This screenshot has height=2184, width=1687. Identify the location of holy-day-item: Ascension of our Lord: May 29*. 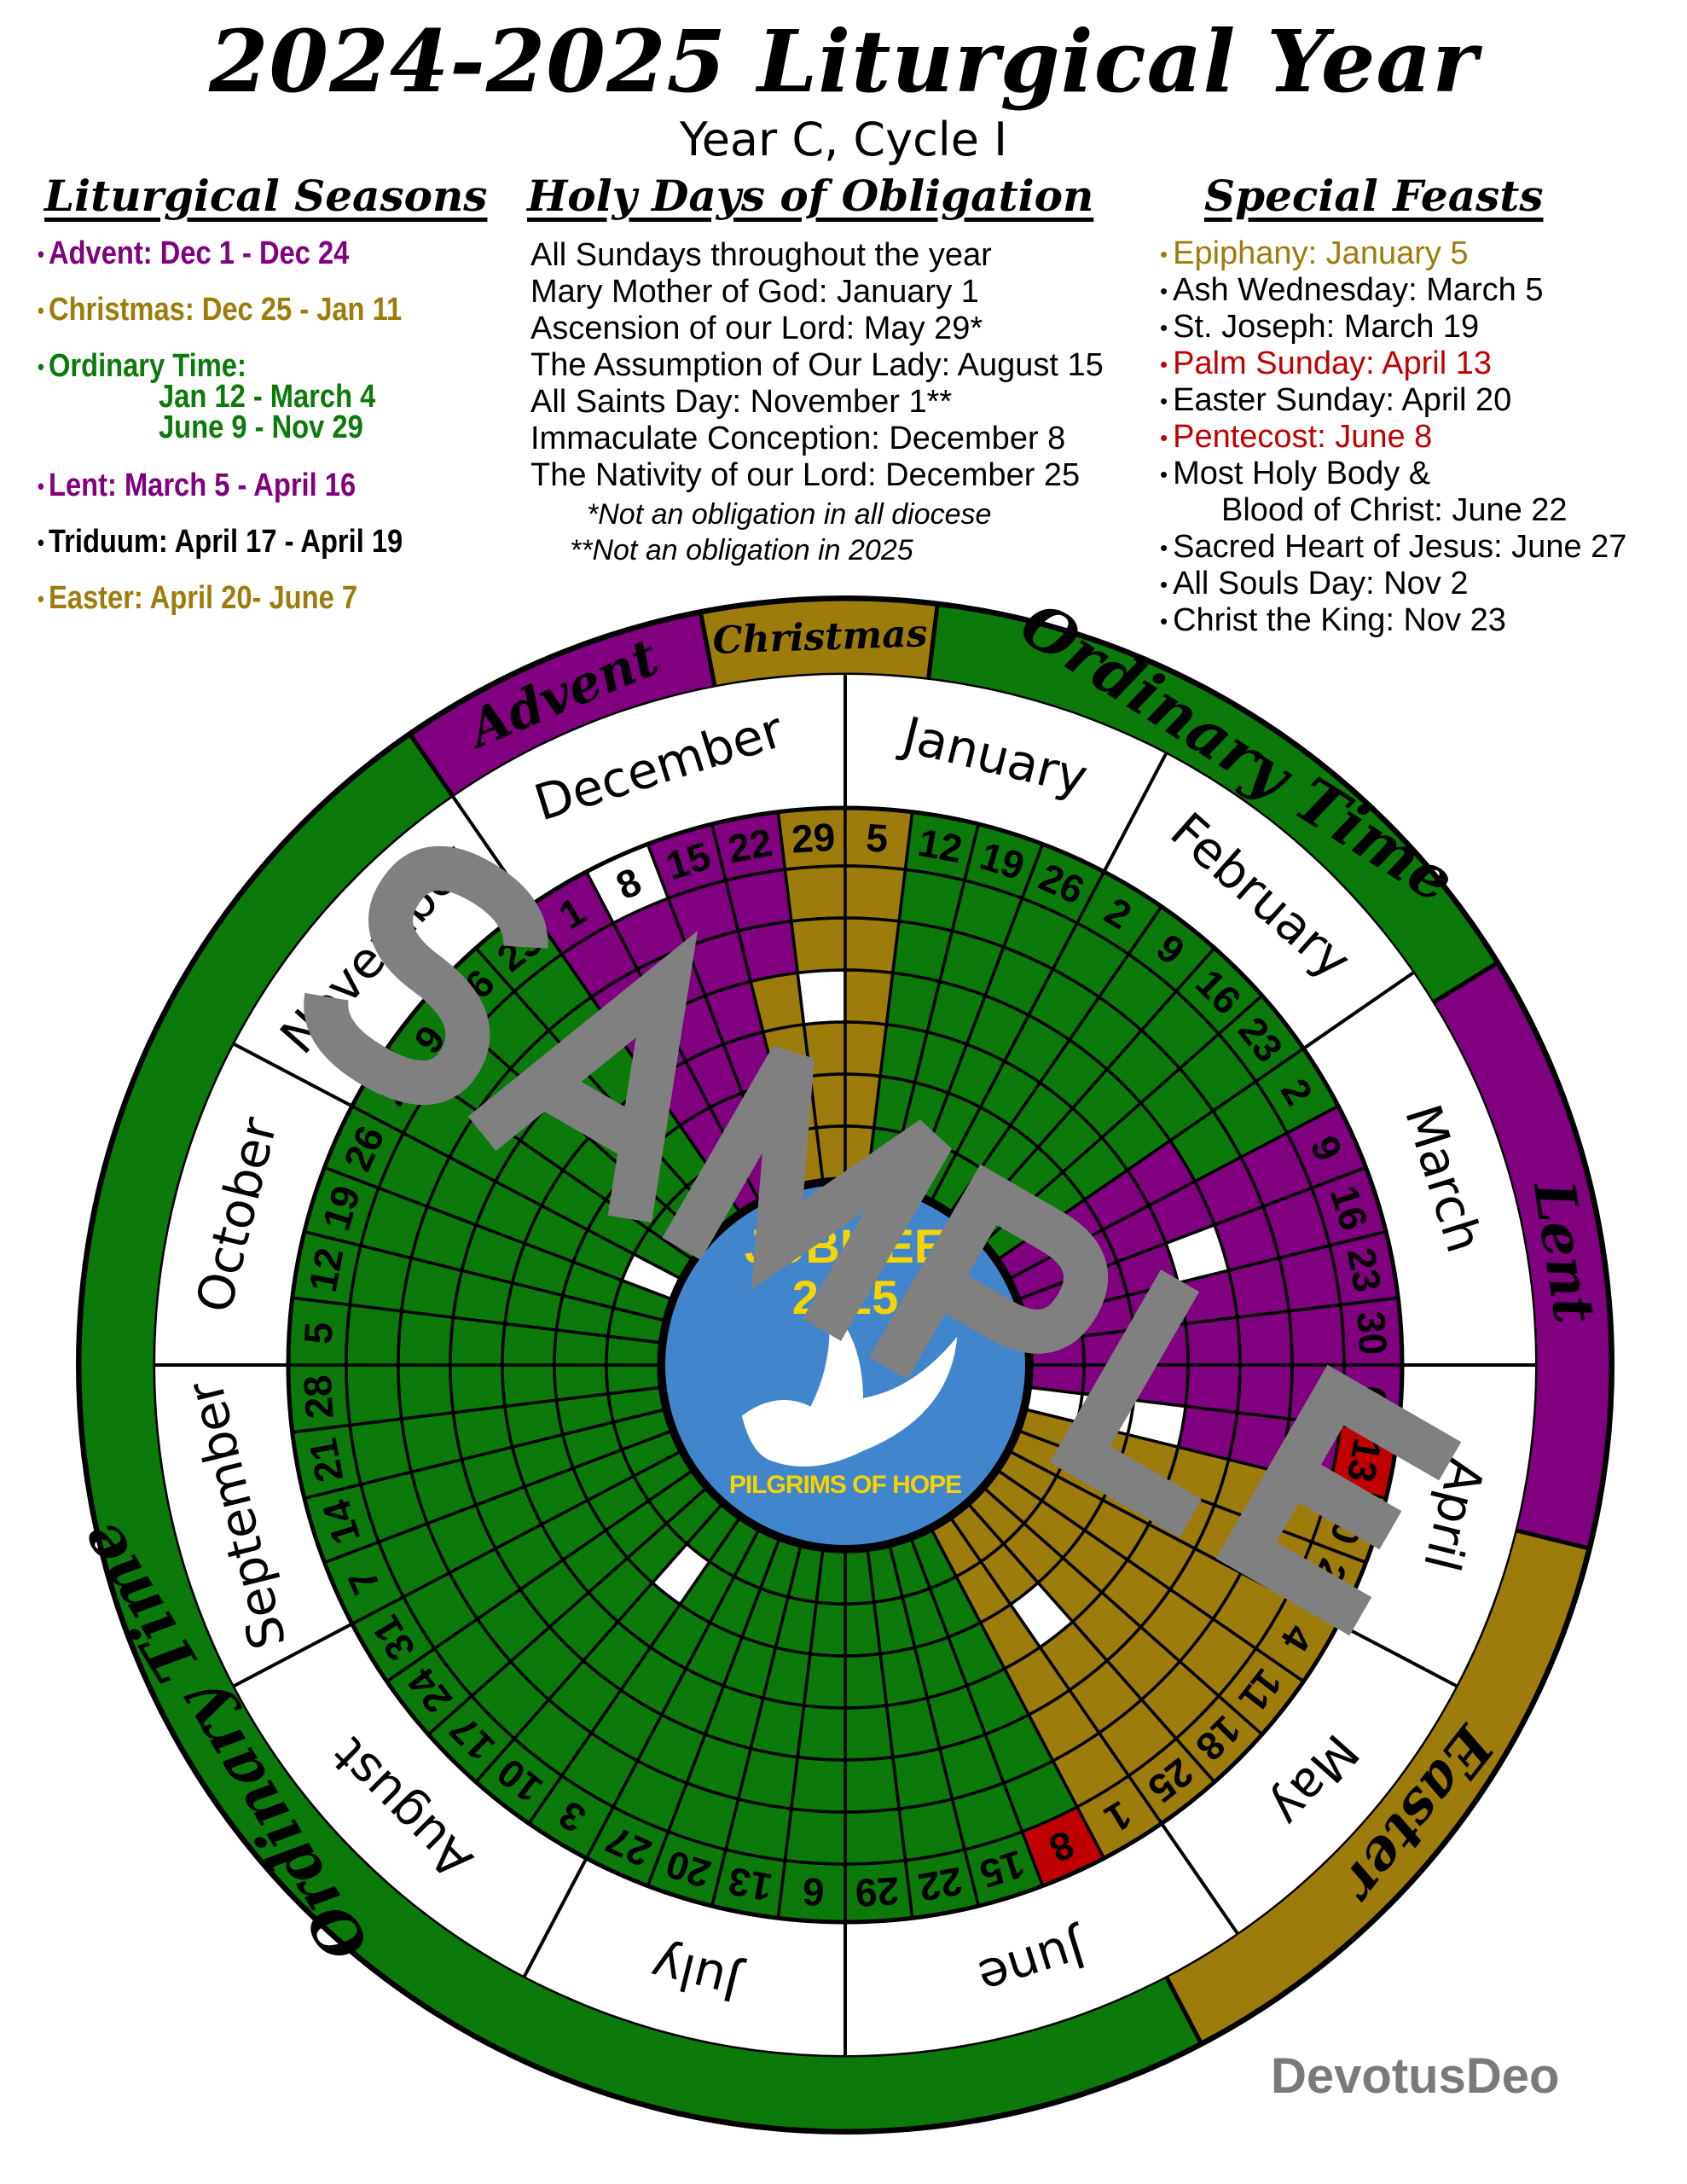
(757, 328).